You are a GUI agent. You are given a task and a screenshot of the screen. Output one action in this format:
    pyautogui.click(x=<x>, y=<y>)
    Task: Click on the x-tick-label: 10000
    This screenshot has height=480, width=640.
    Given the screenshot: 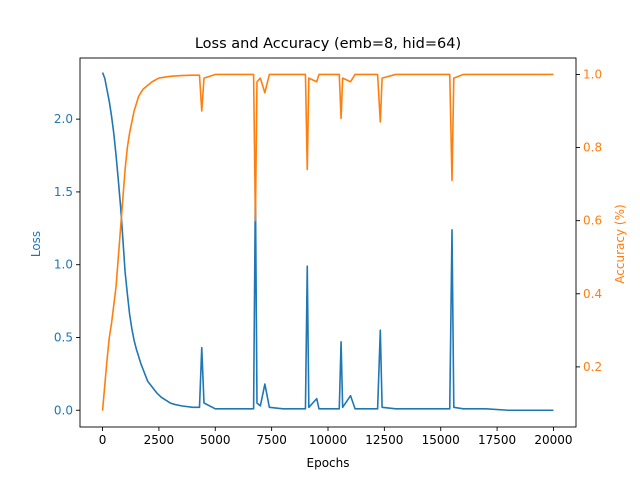 What is the action you would take?
    pyautogui.click(x=328, y=440)
    